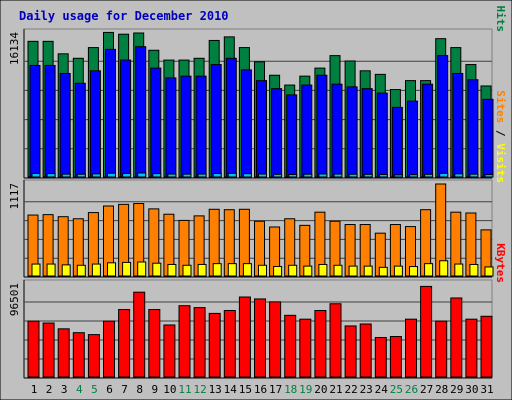 This screenshot has width=512, height=400. I want to click on legend-label-visits: Sites / Visits, so click(500, 136).